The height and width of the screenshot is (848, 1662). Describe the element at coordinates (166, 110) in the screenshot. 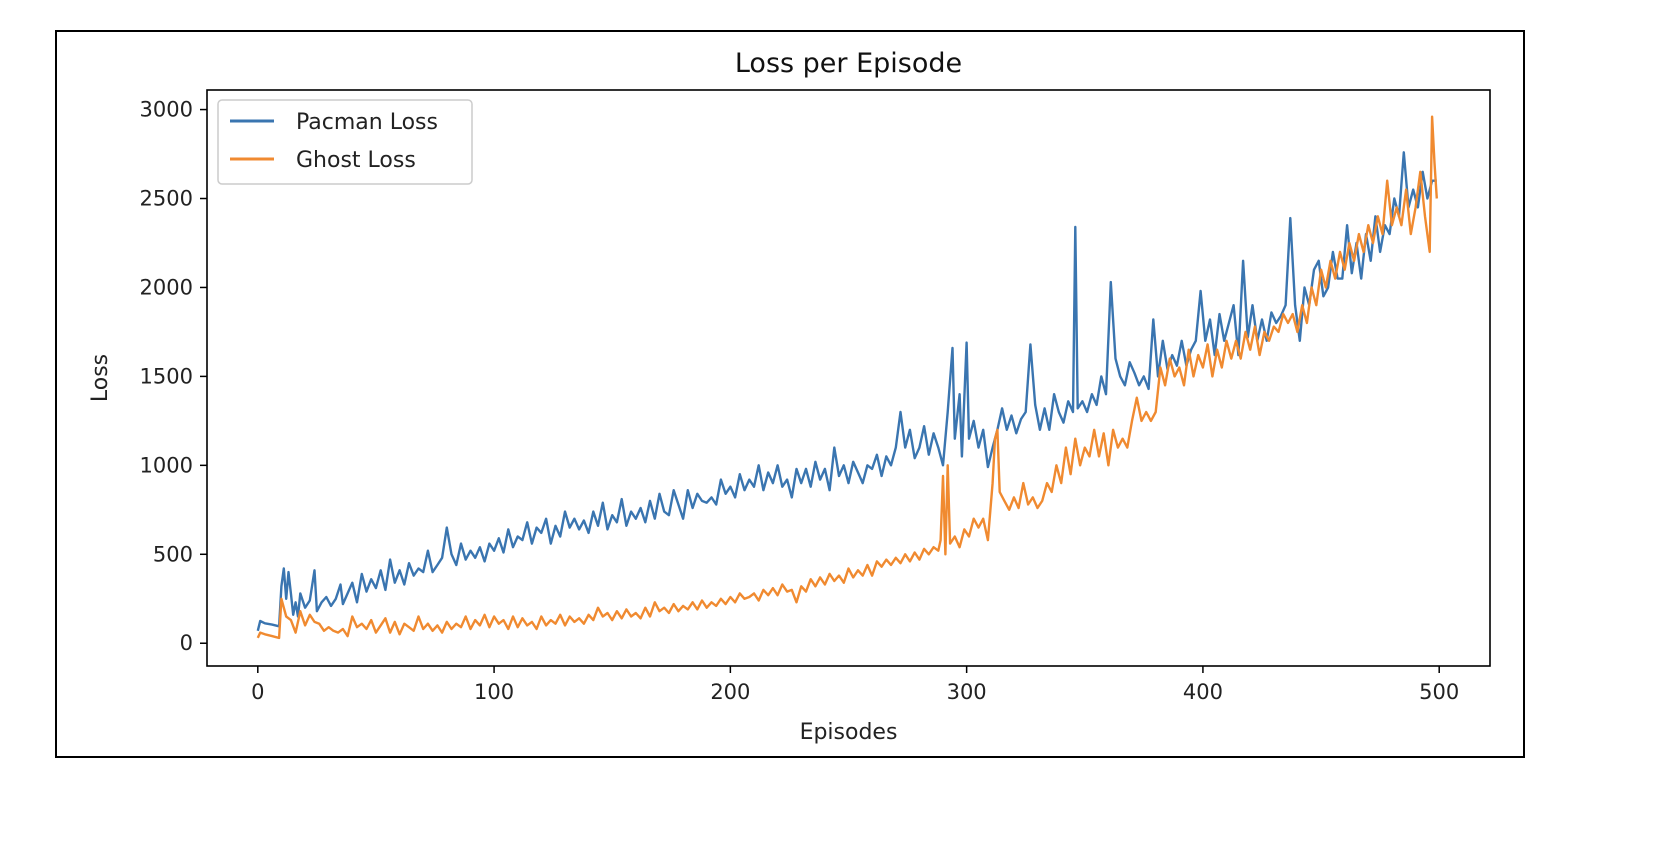

I see `y-tick-label: 3000` at that location.